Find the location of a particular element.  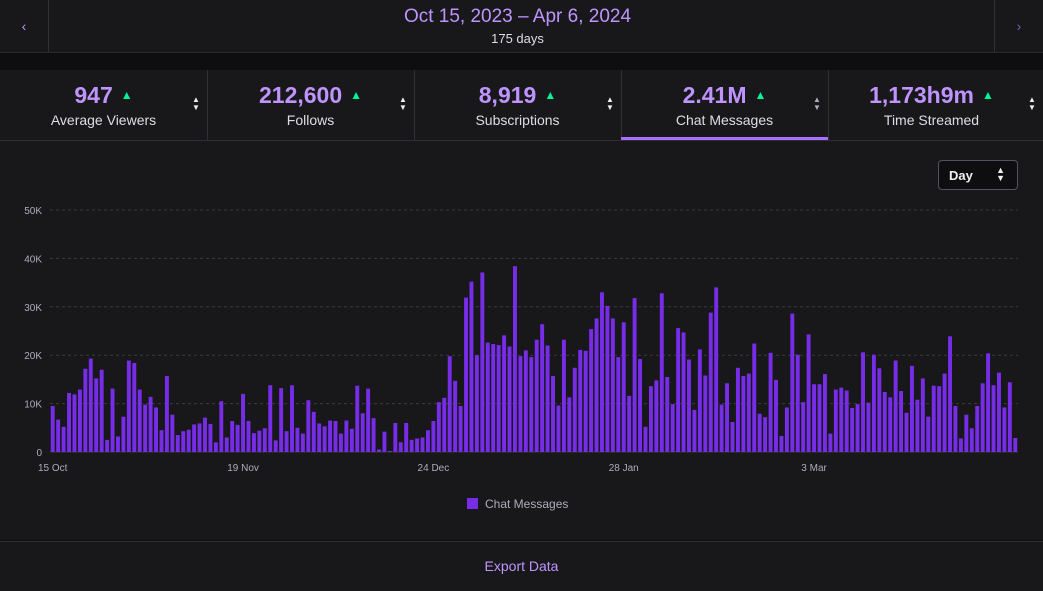

date-range-display: Oct 15, 2023 – Apr 6, 2024 175 days is located at coordinates (517, 26).